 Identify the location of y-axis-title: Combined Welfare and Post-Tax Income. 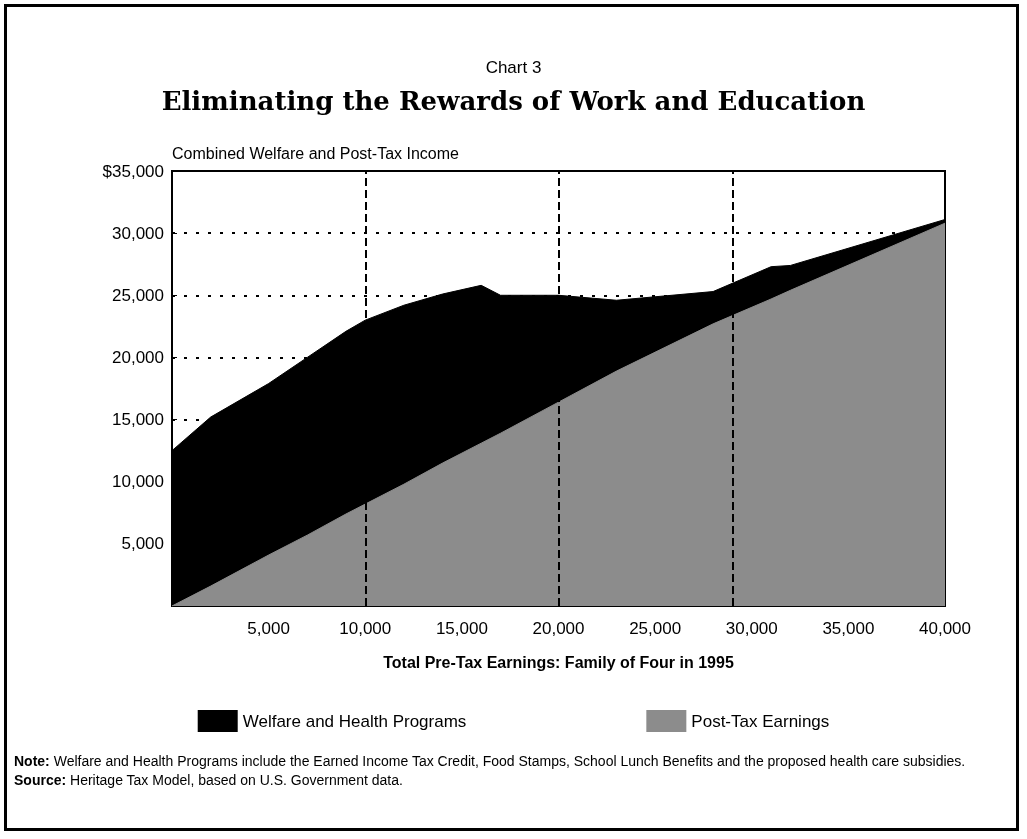
(316, 153).